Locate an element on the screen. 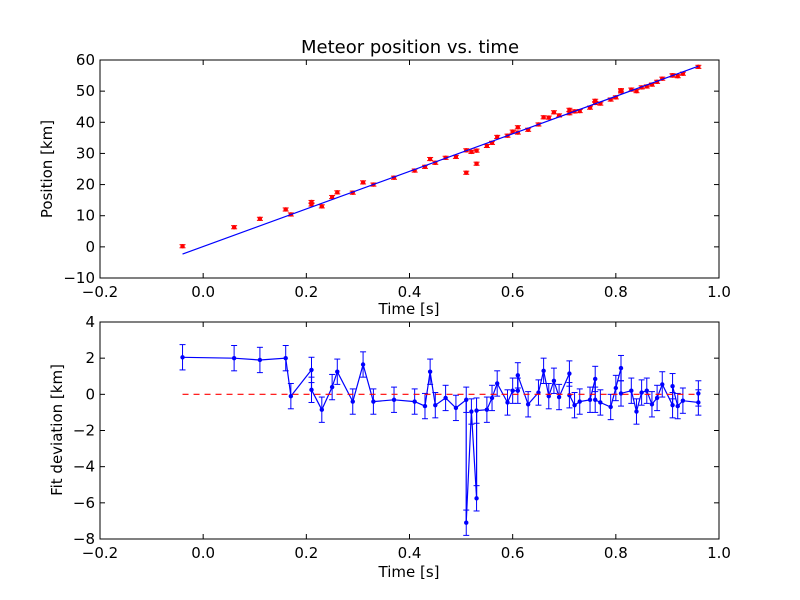  position-plot-xlabel: Time [s] is located at coordinates (409, 309).